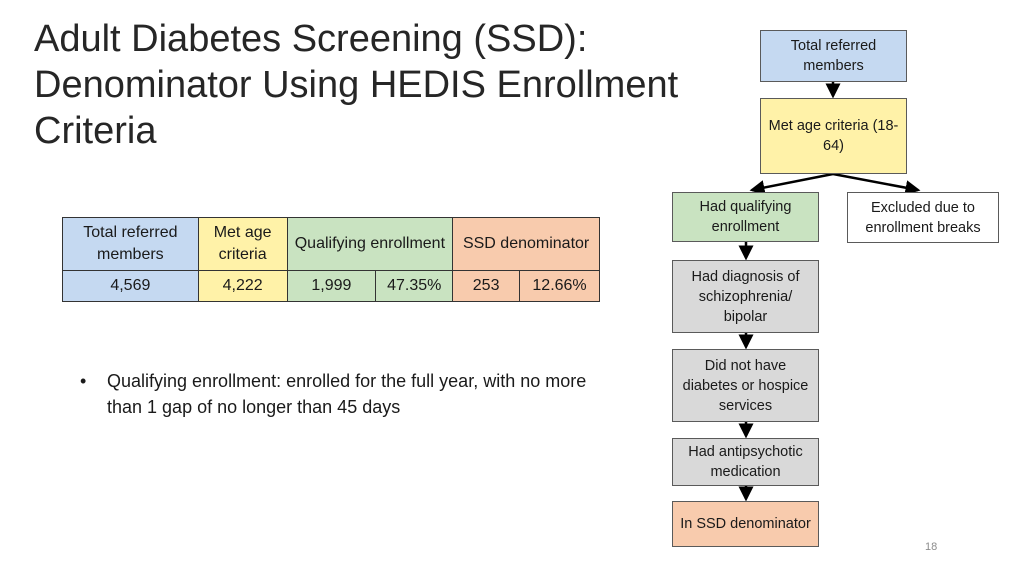  What do you see at coordinates (833, 136) in the screenshot?
I see `flow-box-met-age: Met age criteria (18-64)` at bounding box center [833, 136].